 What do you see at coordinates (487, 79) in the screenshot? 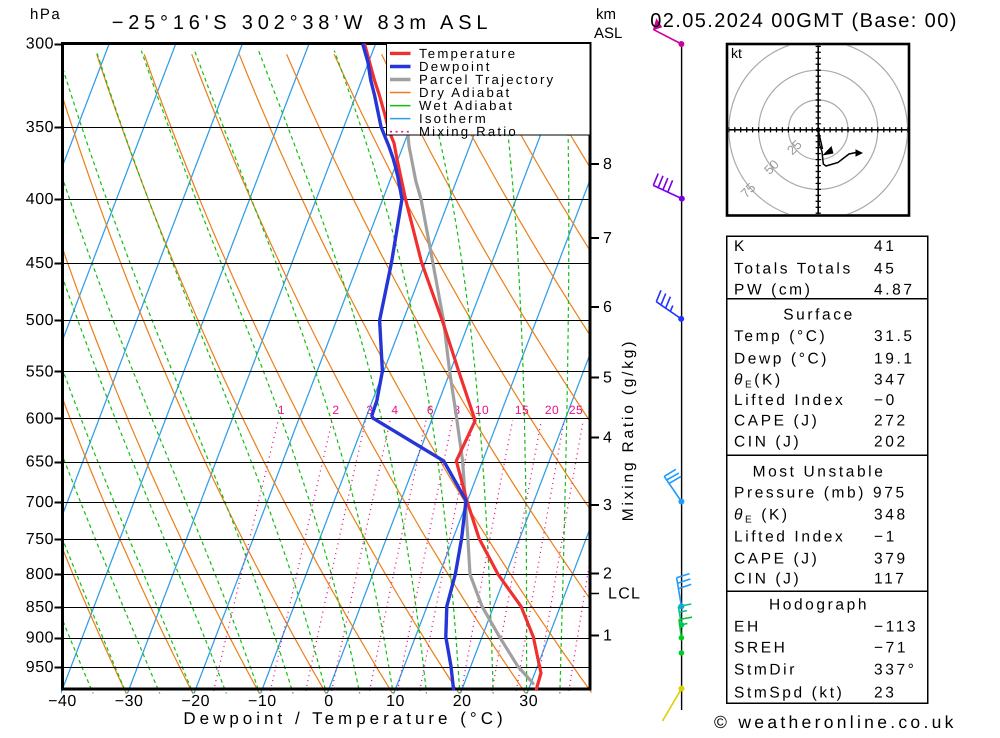
I see `svg-text: Parcel Trajectory` at bounding box center [487, 79].